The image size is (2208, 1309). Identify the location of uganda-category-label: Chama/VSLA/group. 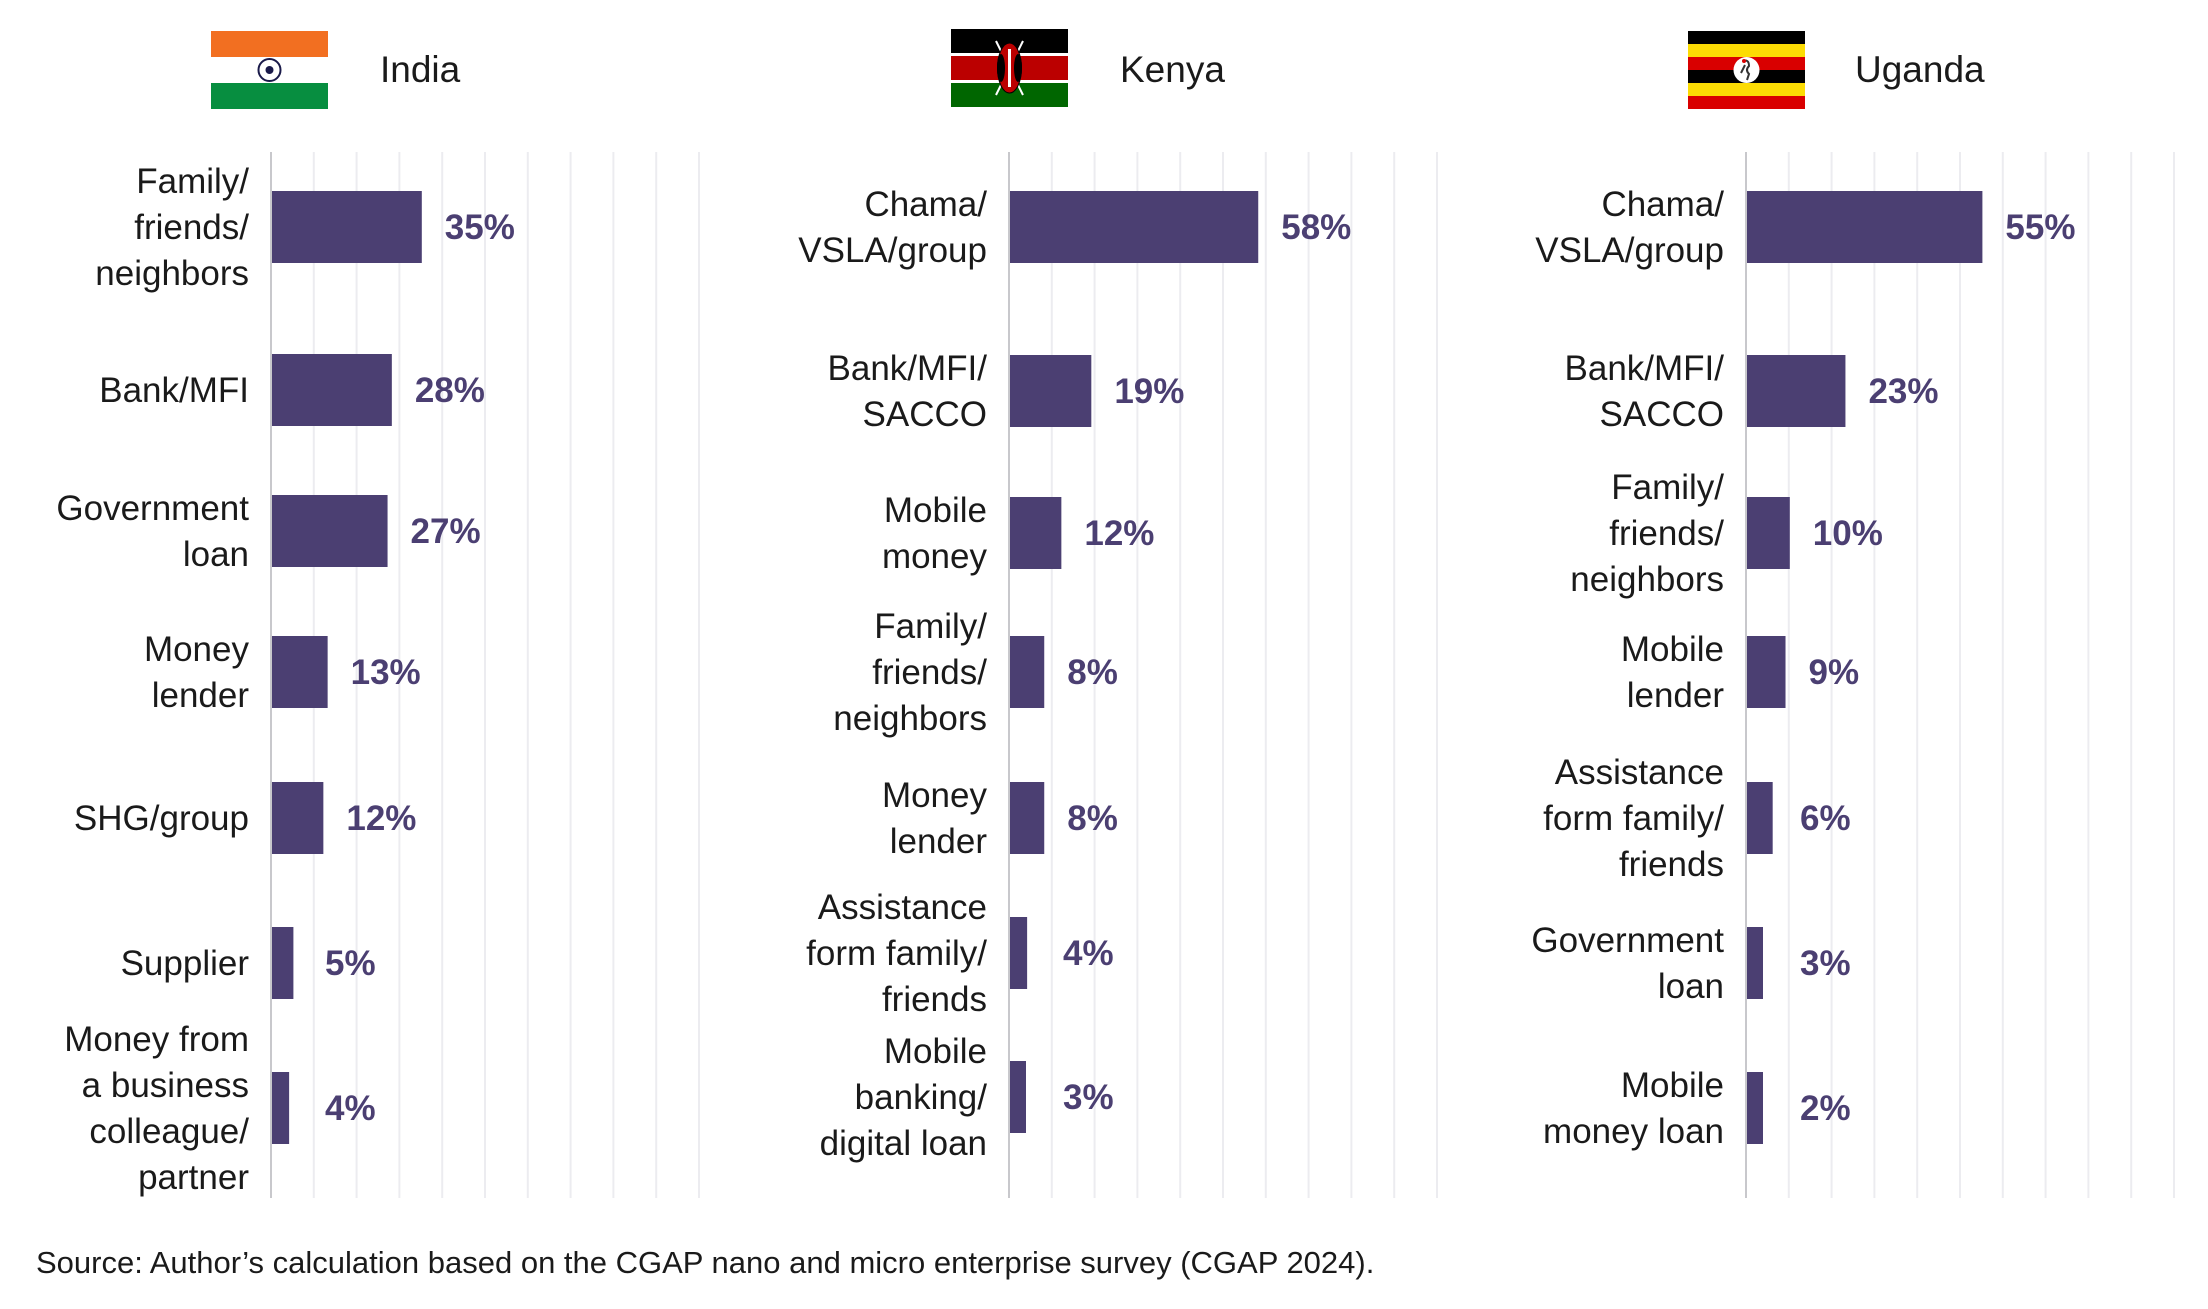
(1629, 227).